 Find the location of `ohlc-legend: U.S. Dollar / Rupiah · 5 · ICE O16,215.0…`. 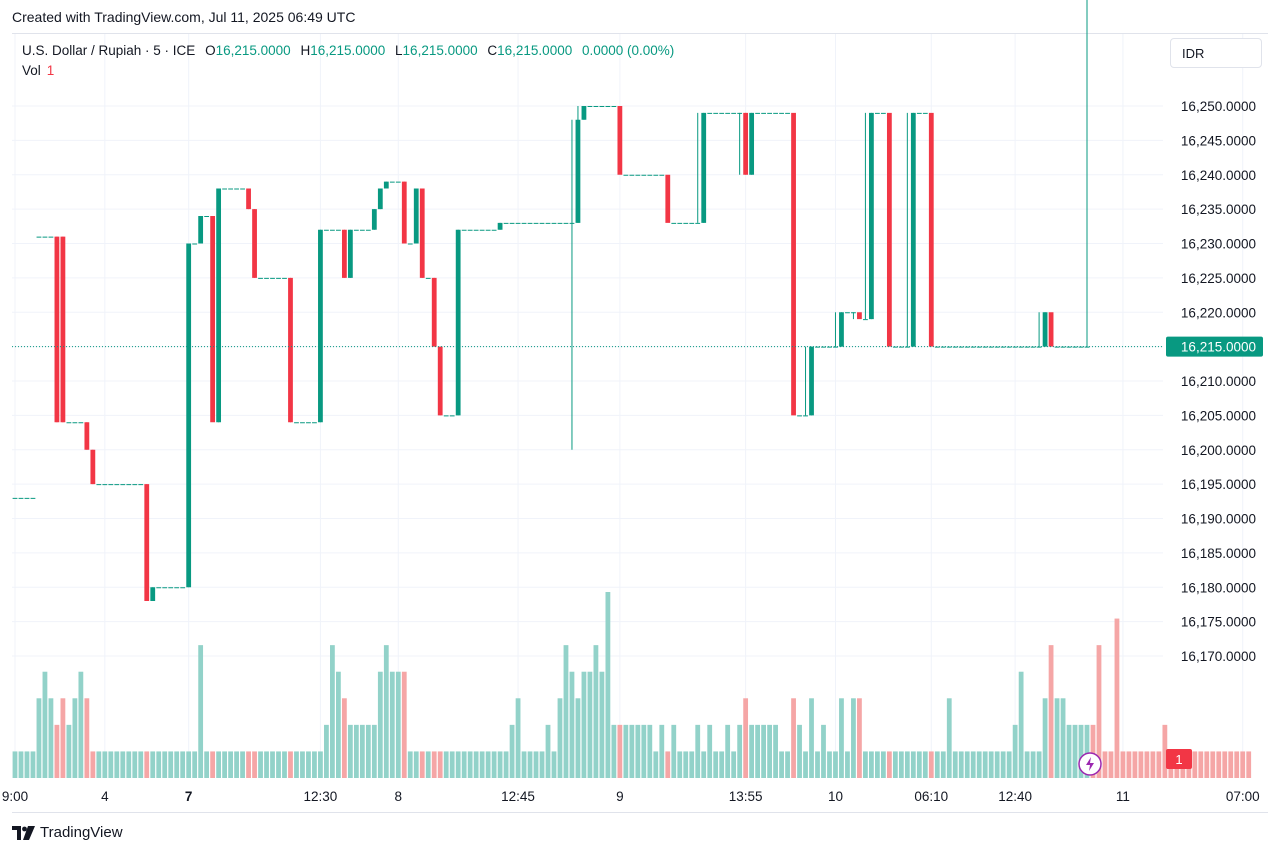

ohlc-legend: U.S. Dollar / Rupiah · 5 · ICE O16,215.0… is located at coordinates (348, 50).